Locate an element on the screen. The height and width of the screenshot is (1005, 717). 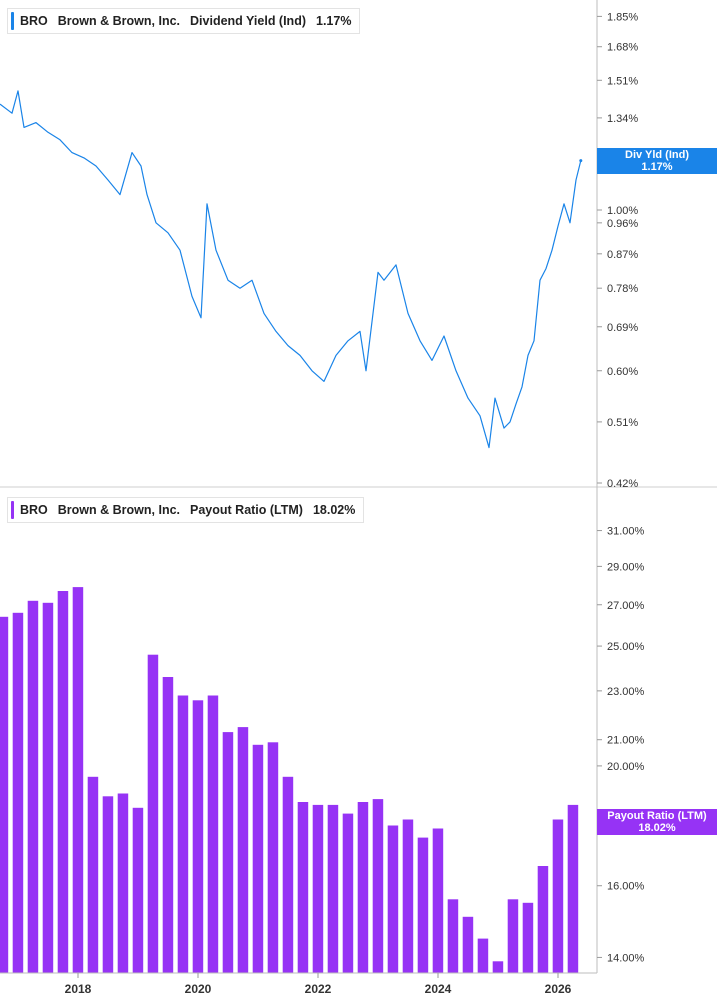
legend-value: 1.17% is located at coordinates (334, 21).